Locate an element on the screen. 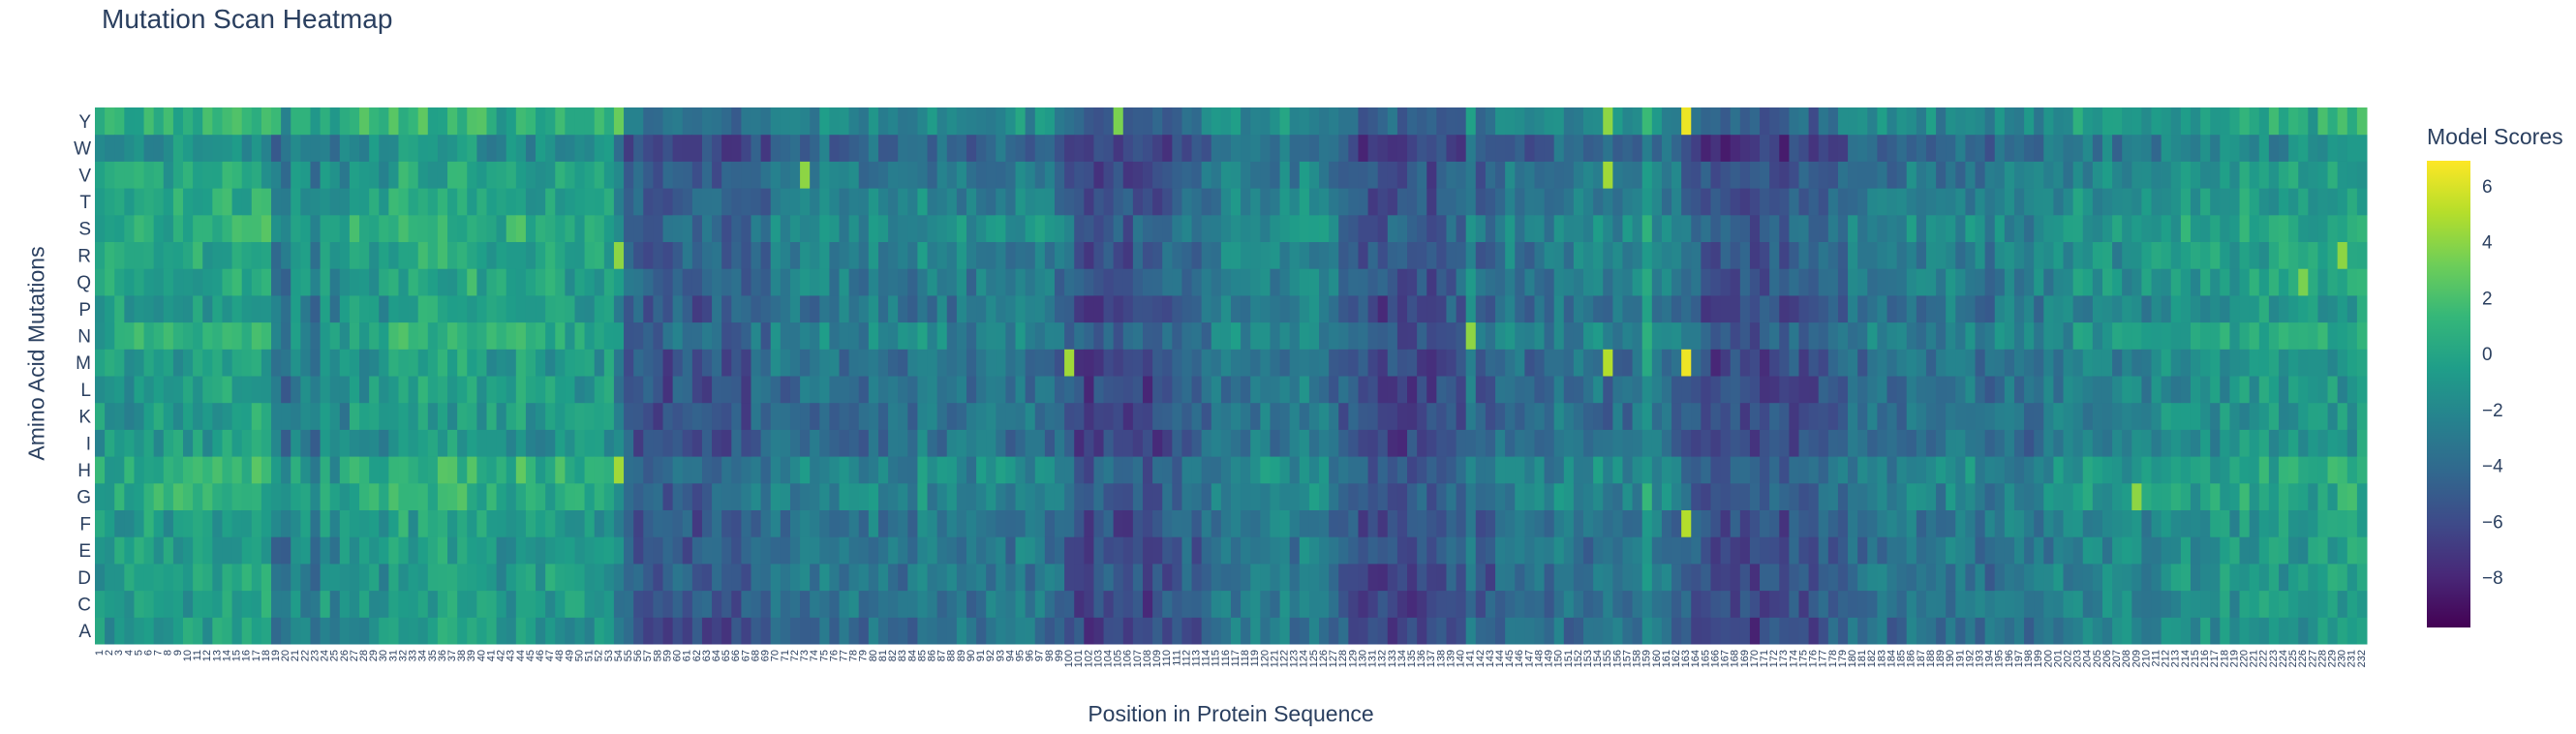  x-tick-label: 99 is located at coordinates (1059, 655).